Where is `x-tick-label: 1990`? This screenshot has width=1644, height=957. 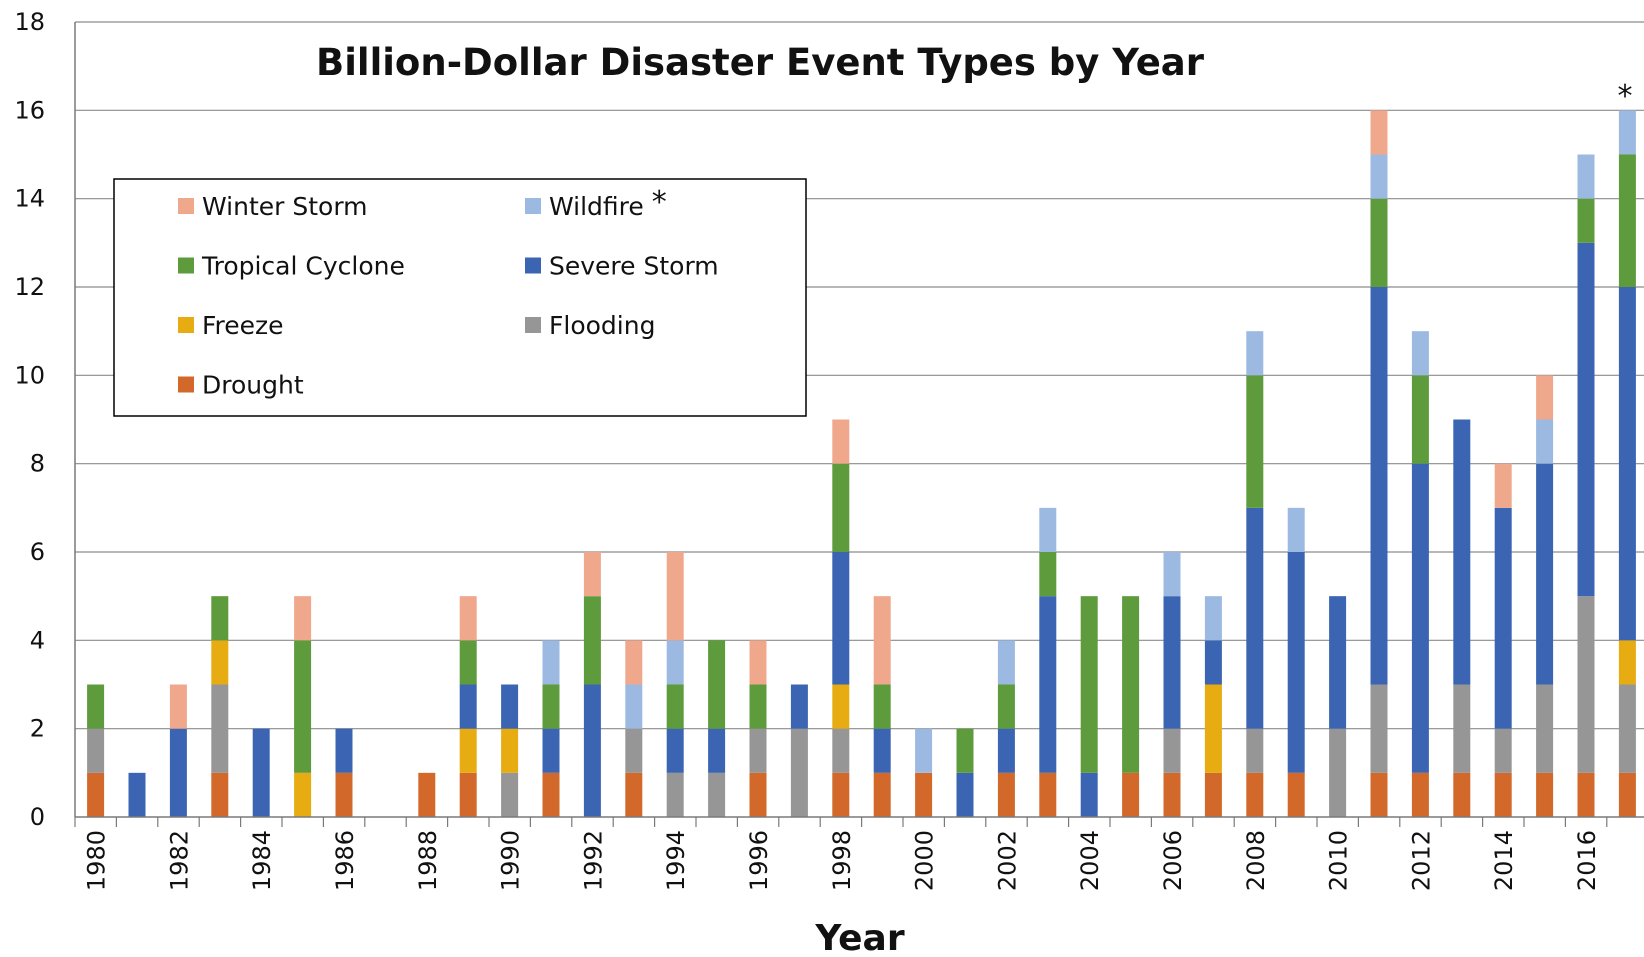 x-tick-label: 1990 is located at coordinates (511, 860).